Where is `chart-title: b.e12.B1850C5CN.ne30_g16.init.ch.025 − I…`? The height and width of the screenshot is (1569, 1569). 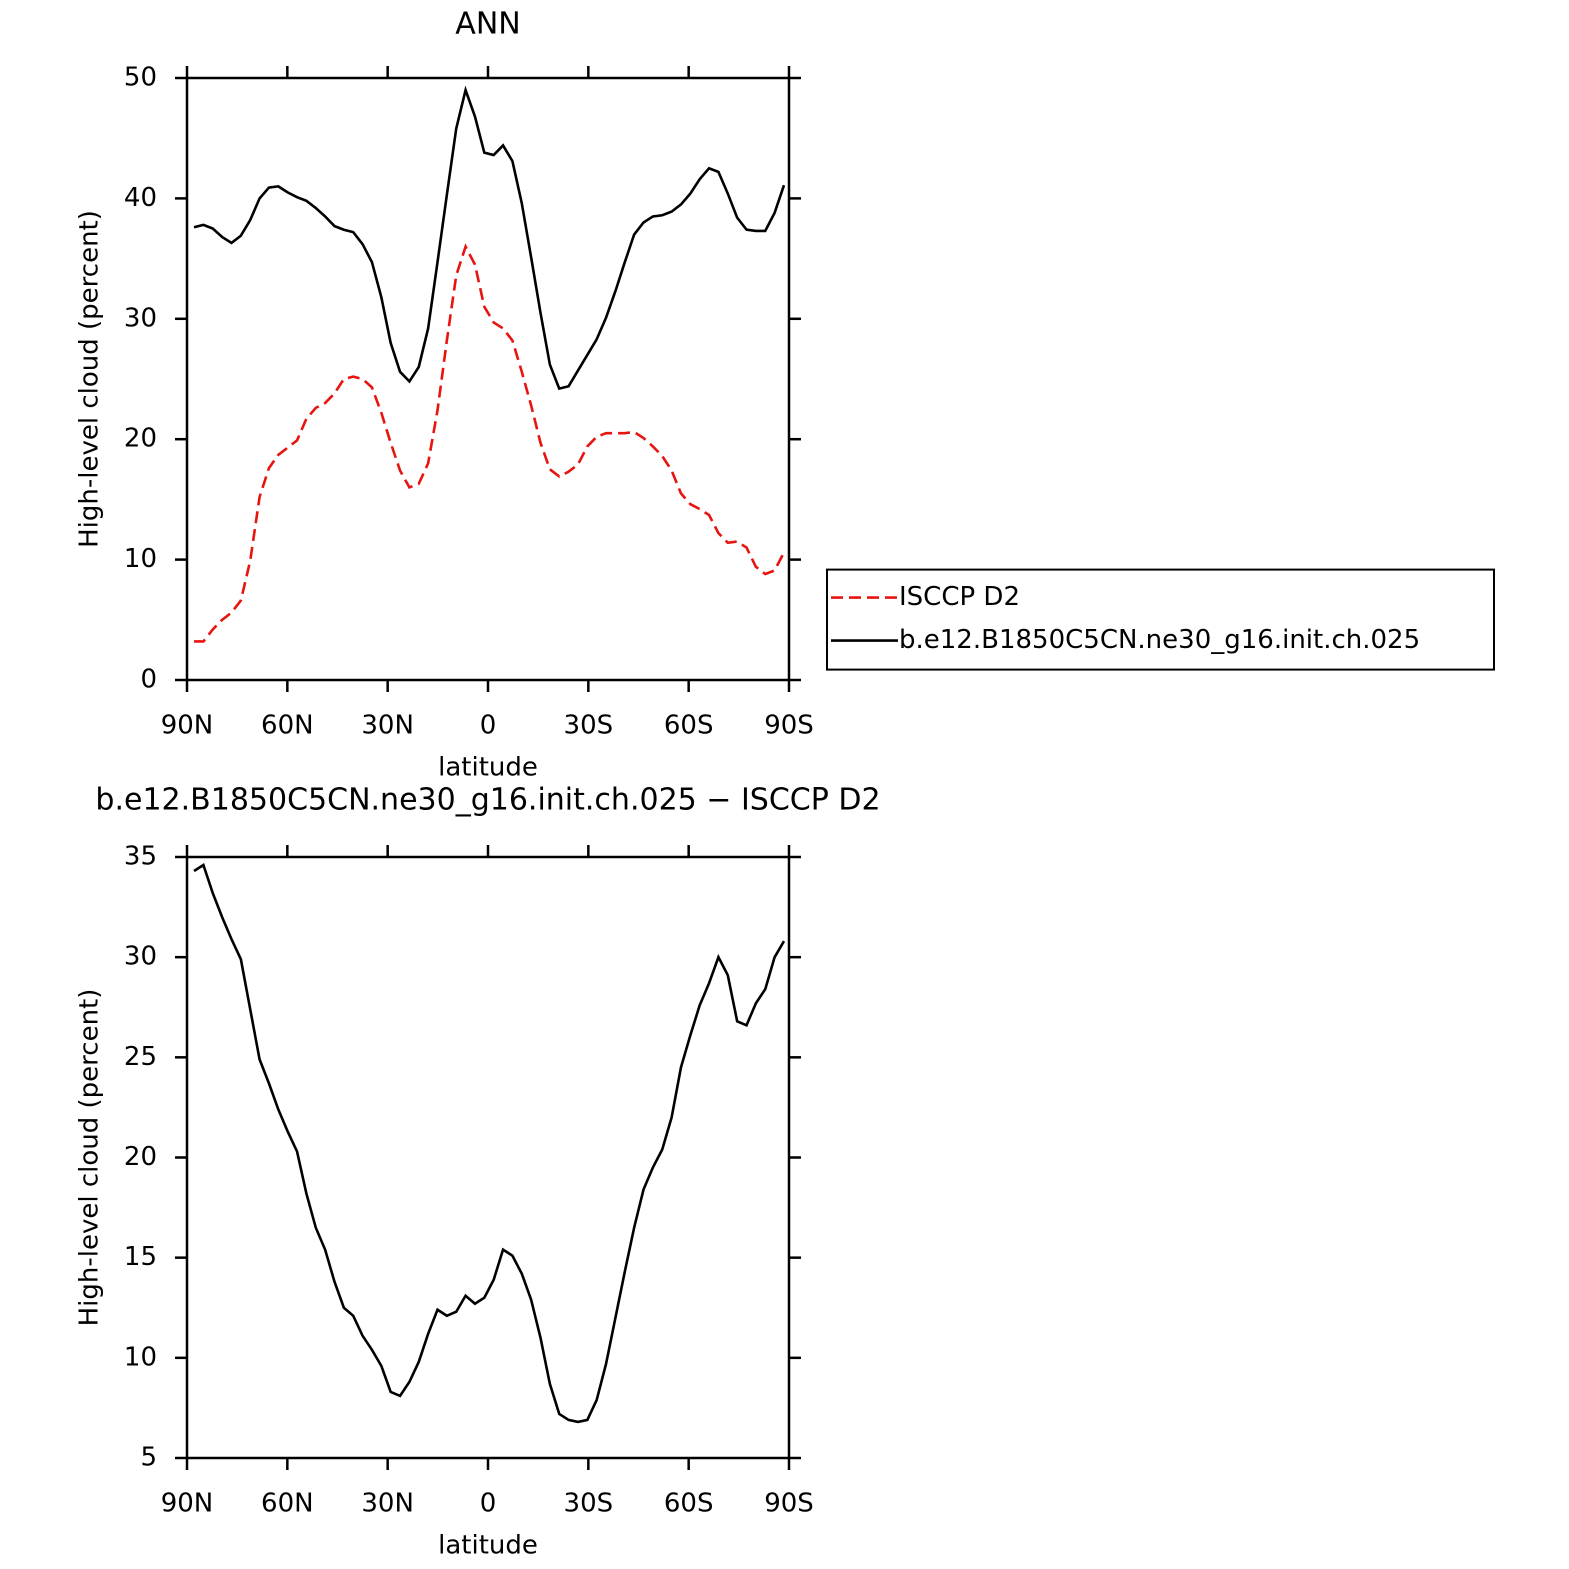
chart-title: b.e12.B1850C5CN.ne30_g16.init.ch.025 − I… is located at coordinates (487, 800).